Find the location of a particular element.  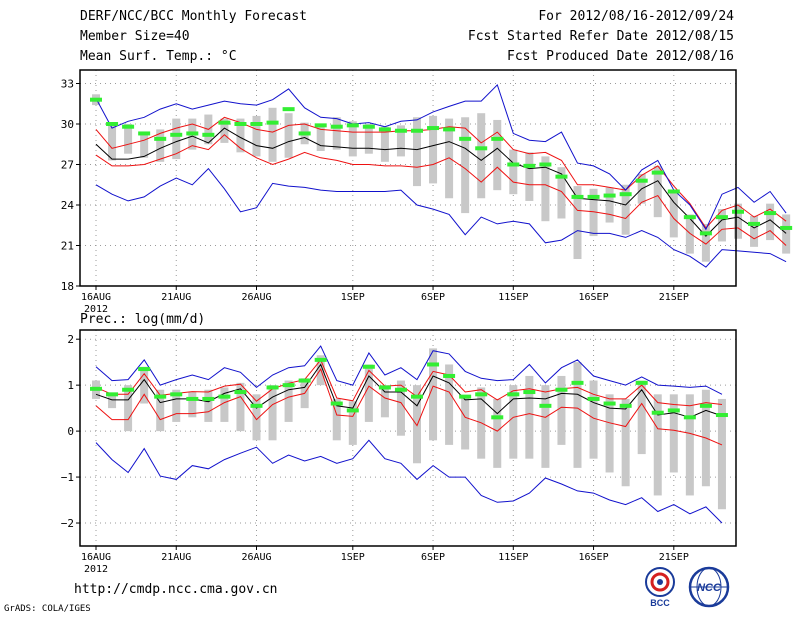

temp-xtick-label: 26AUG is located at coordinates (256, 297).